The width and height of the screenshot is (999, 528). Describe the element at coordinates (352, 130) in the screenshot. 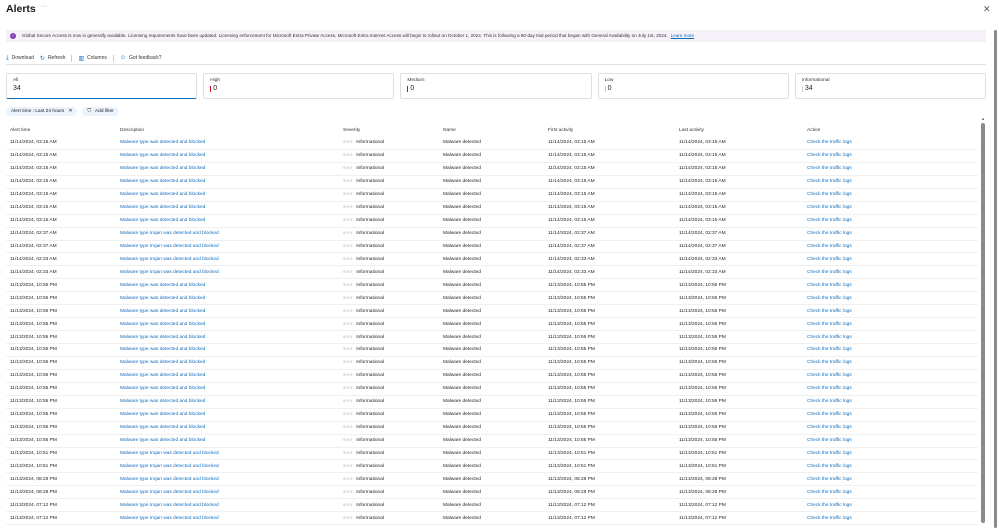

I see `column-header: Severity` at that location.